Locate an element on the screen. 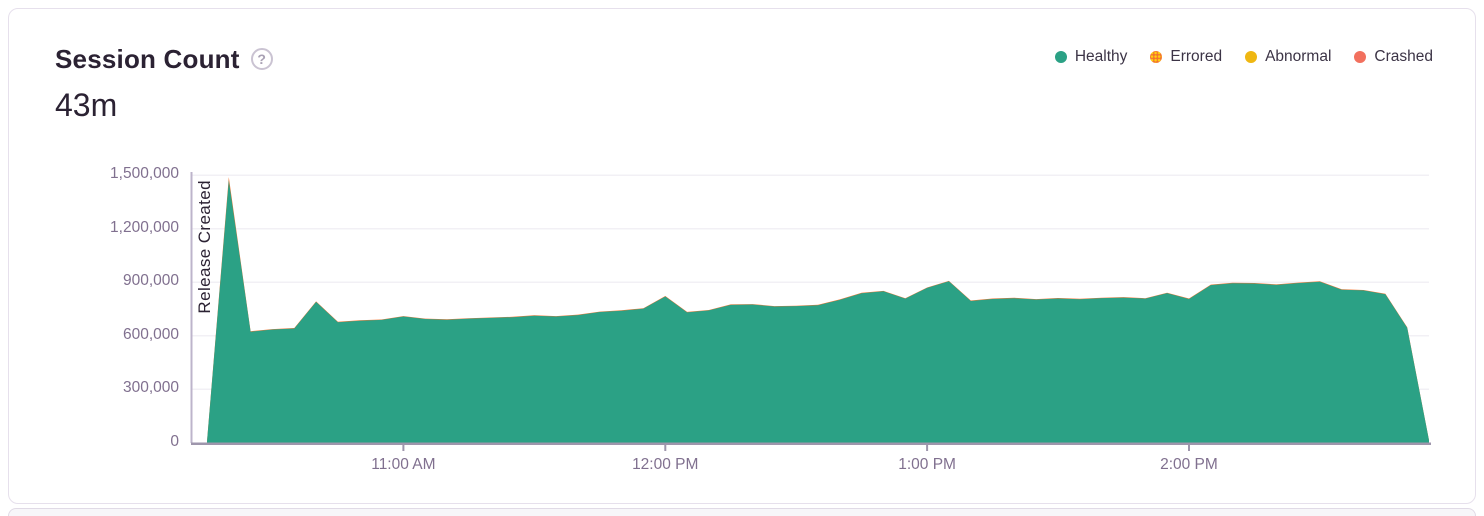 This screenshot has height=516, width=1484. y-axis-label: 1,500,000 is located at coordinates (144, 173).